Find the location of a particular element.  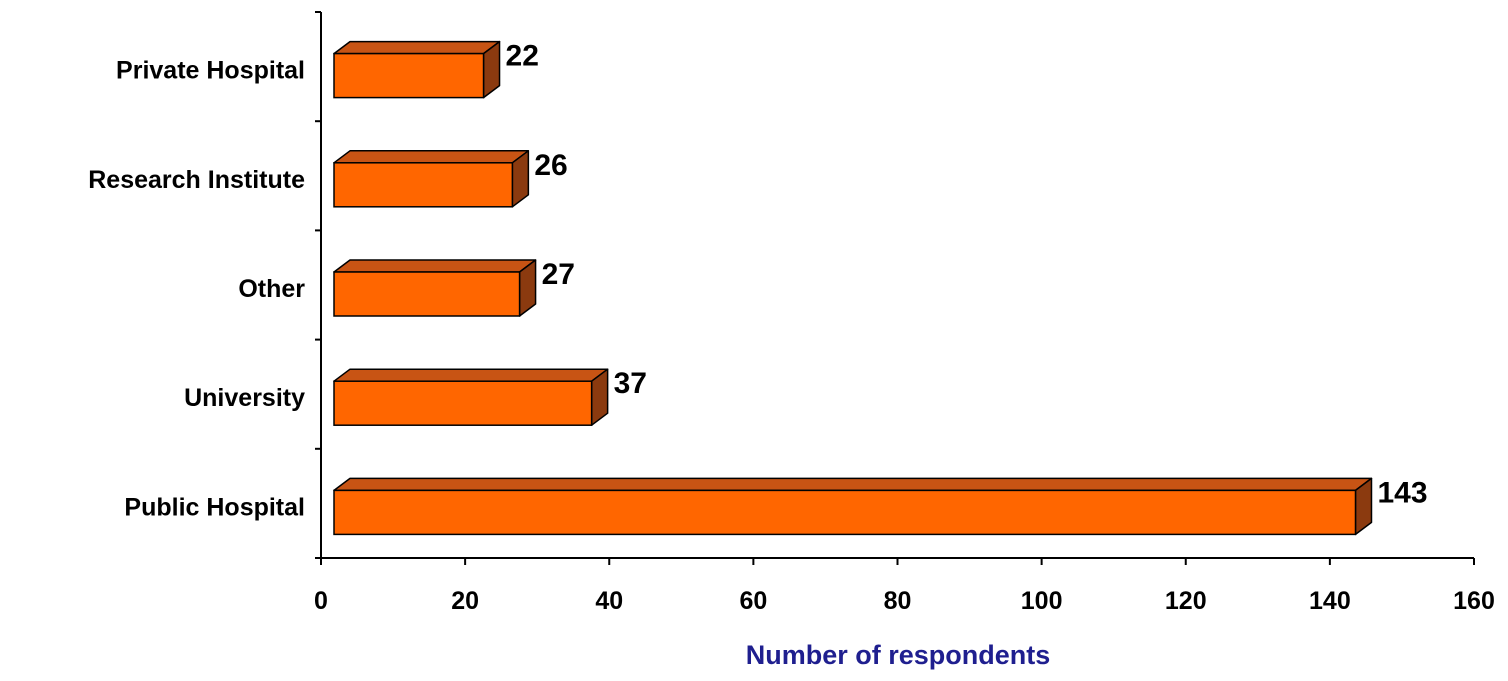

category-label-1: Research Institute is located at coordinates (196, 180).